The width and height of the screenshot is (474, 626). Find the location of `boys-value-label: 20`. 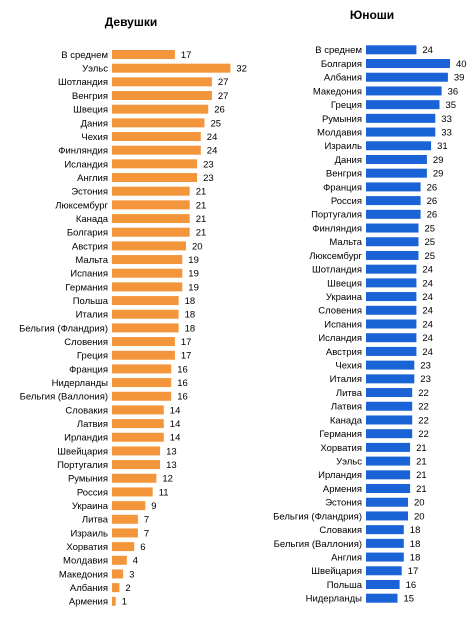

boys-value-label: 20 is located at coordinates (419, 516).